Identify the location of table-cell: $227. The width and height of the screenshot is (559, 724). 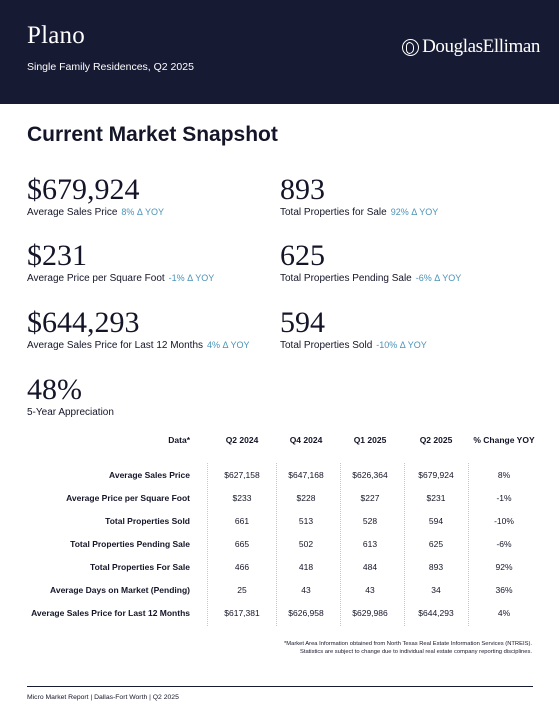
(370, 498).